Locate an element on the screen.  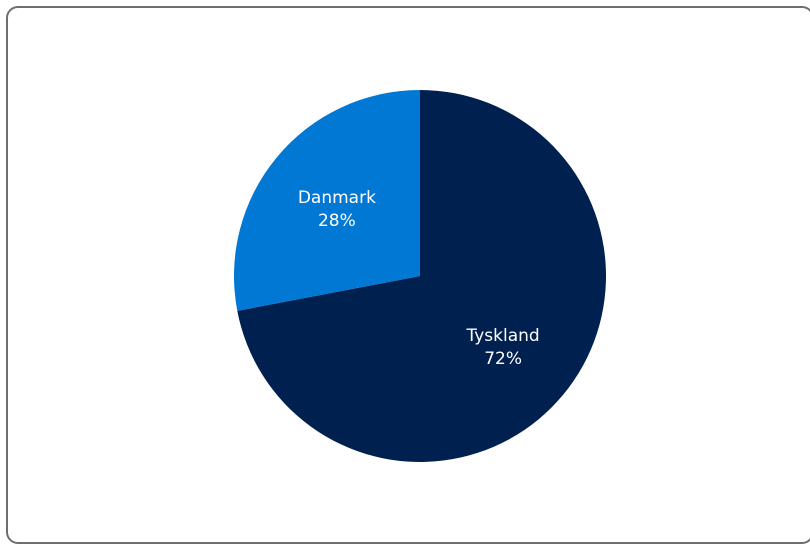
slice-label-tyskland: Tyskland is located at coordinates (503, 336).